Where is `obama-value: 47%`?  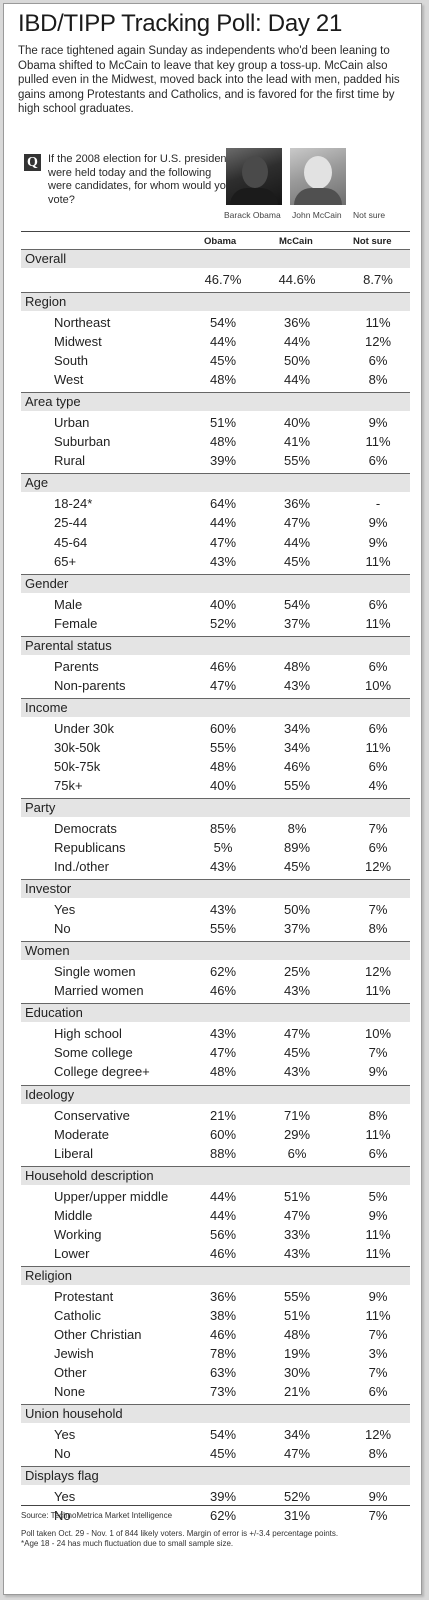
obama-value: 47% is located at coordinates (223, 1053).